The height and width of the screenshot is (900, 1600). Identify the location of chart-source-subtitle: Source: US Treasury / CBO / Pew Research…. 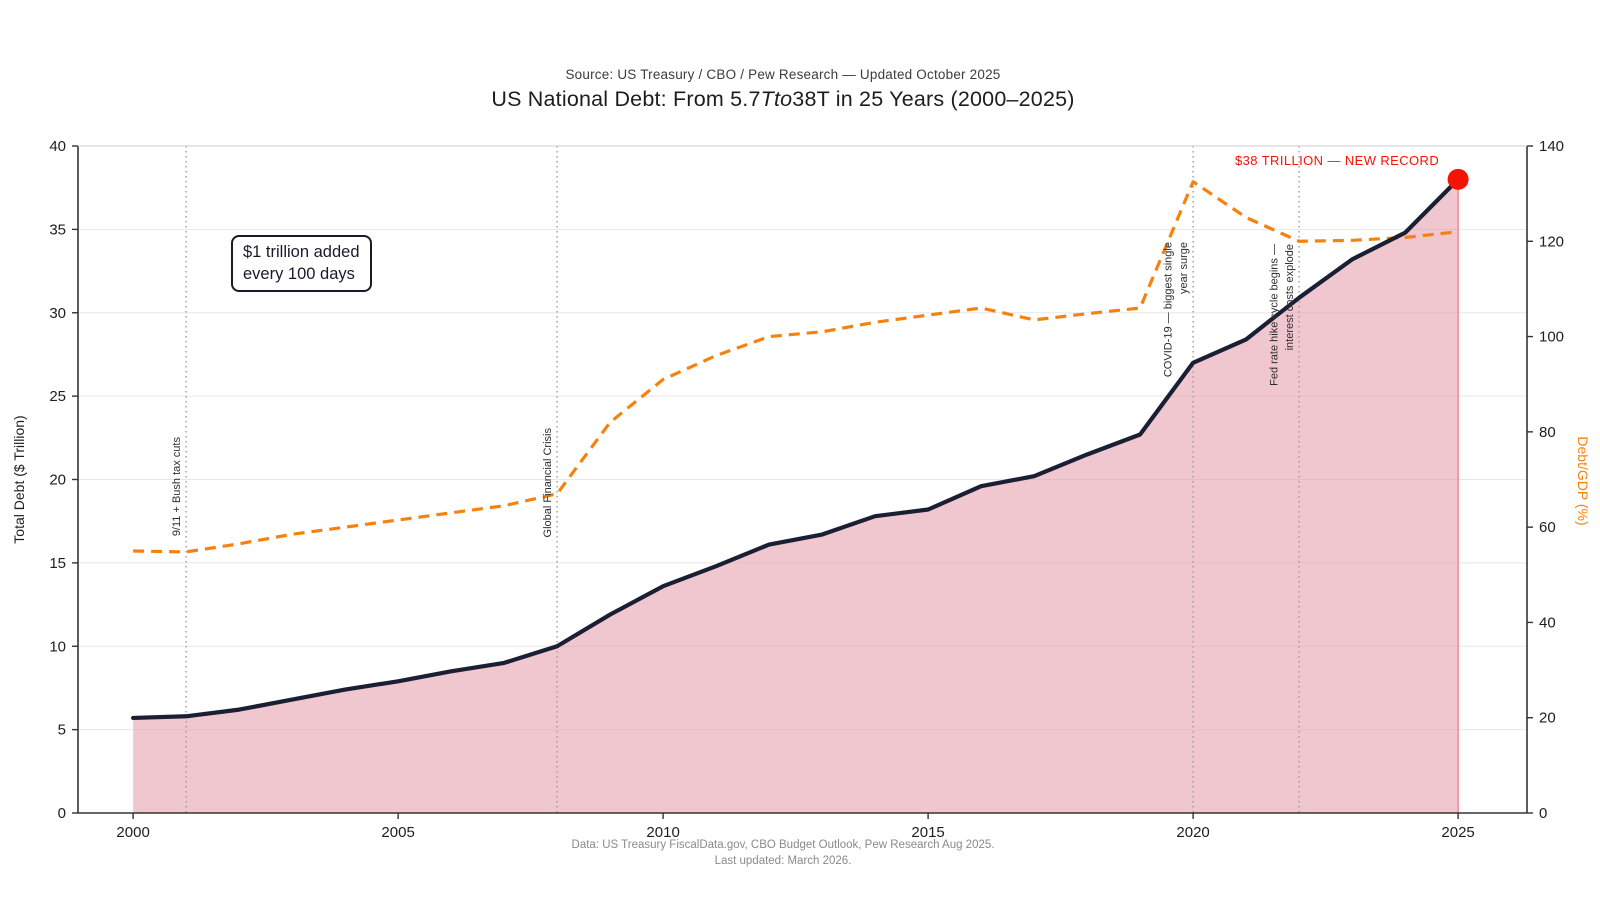
(783, 74).